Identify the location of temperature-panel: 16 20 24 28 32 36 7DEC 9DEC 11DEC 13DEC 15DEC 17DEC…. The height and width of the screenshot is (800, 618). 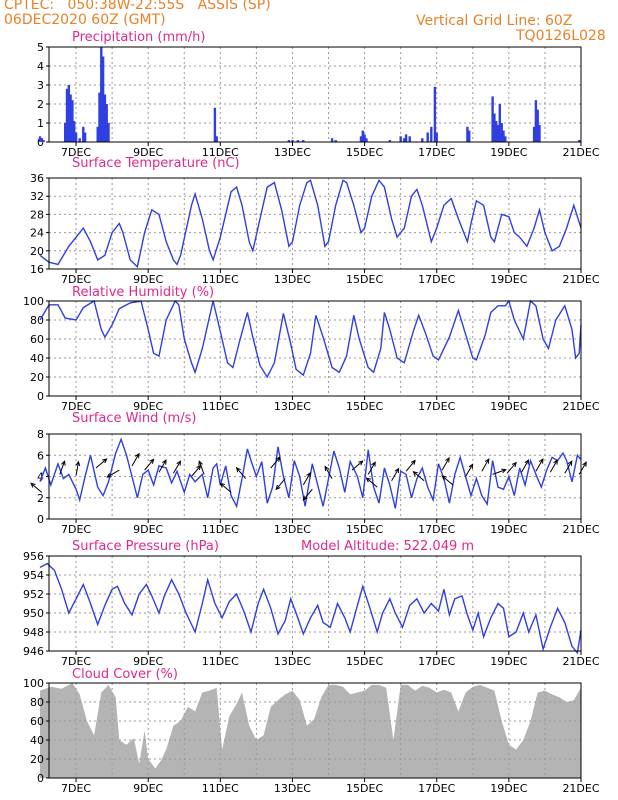
(315, 221).